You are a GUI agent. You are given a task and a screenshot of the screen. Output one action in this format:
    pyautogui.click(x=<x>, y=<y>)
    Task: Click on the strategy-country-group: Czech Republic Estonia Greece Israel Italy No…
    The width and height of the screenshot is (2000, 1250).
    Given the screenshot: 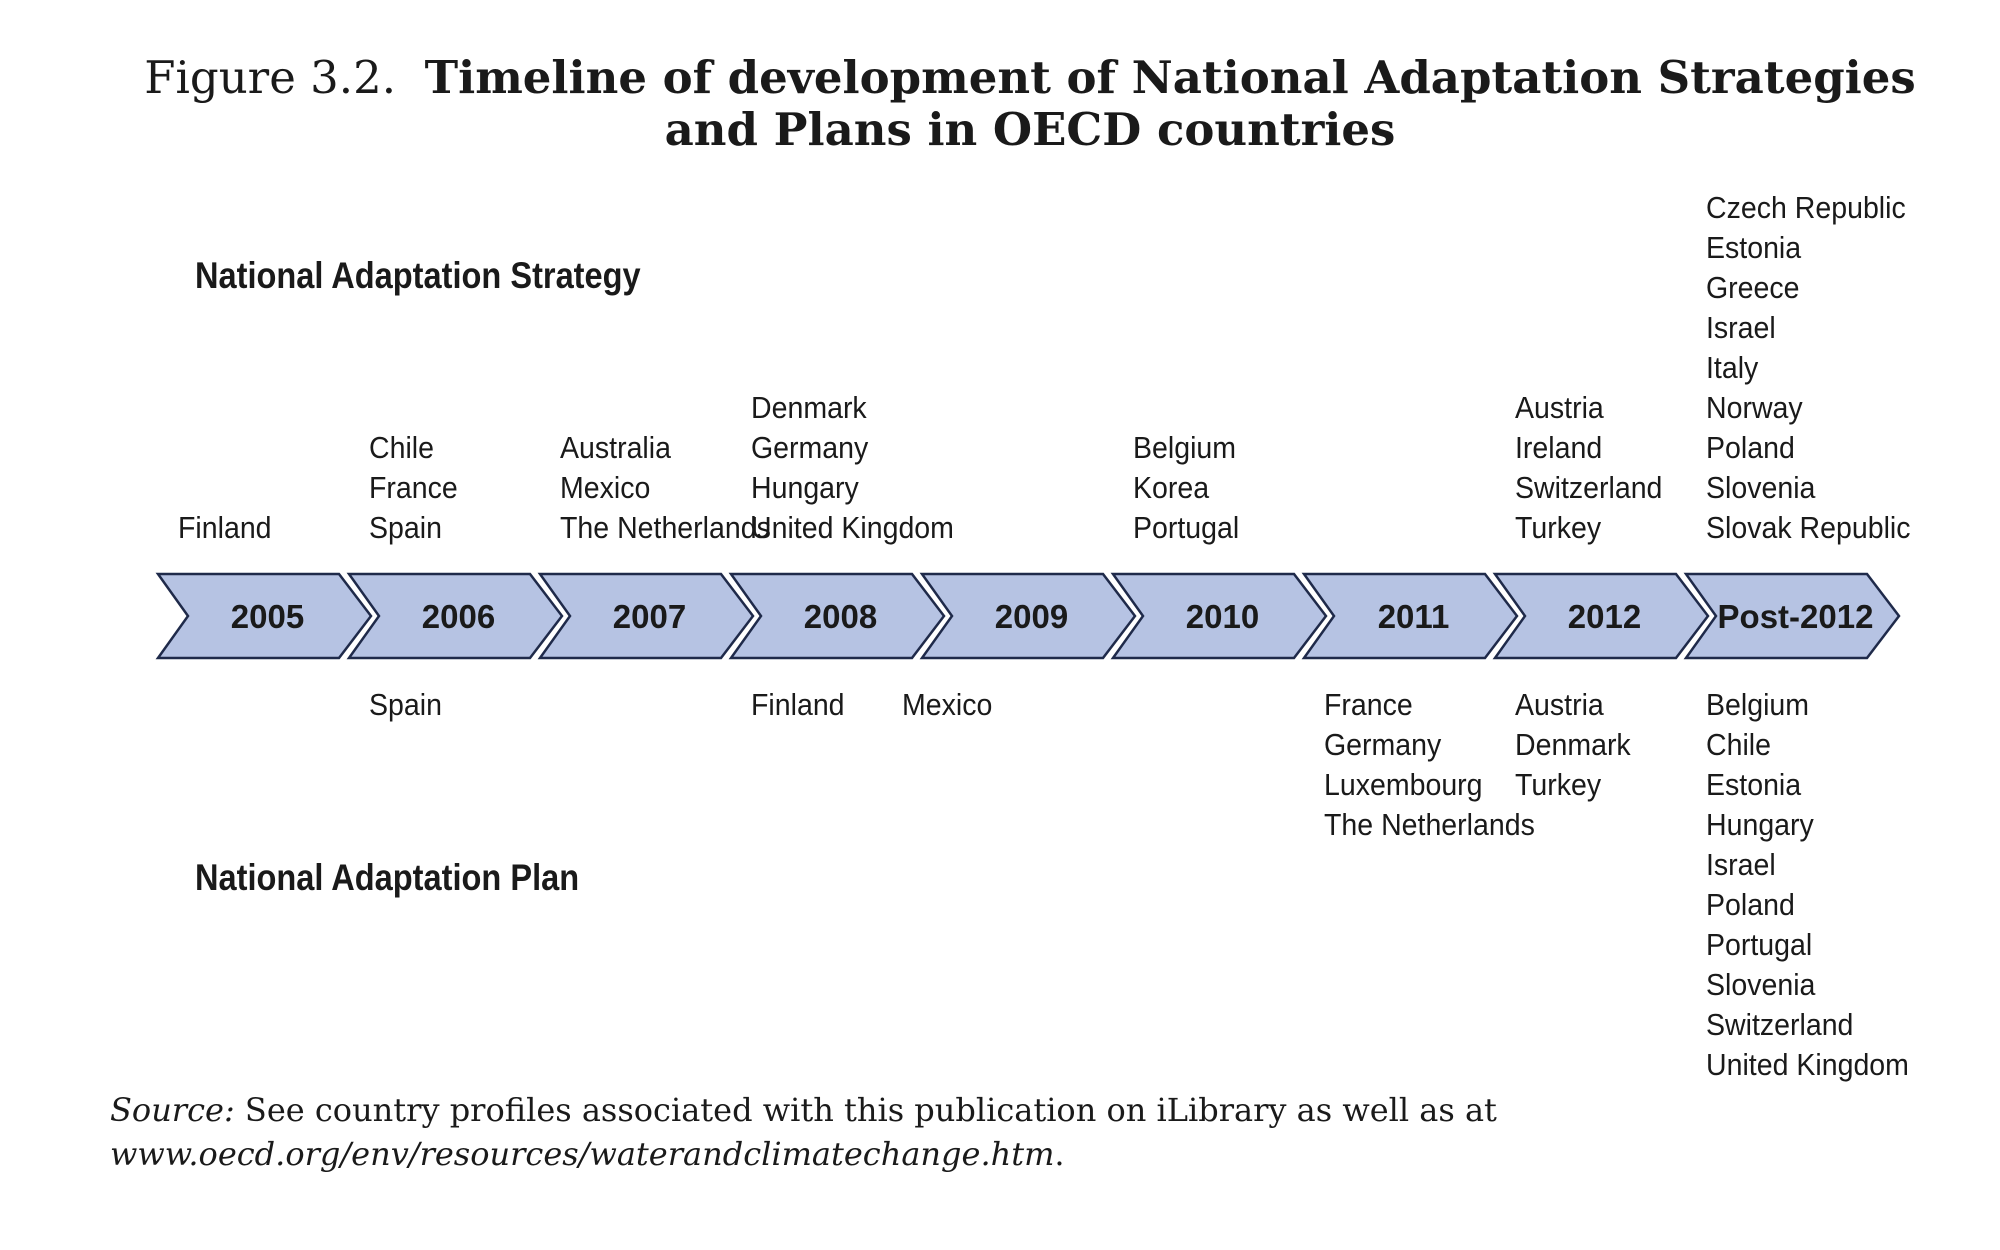 What is the action you would take?
    pyautogui.click(x=1808, y=368)
    